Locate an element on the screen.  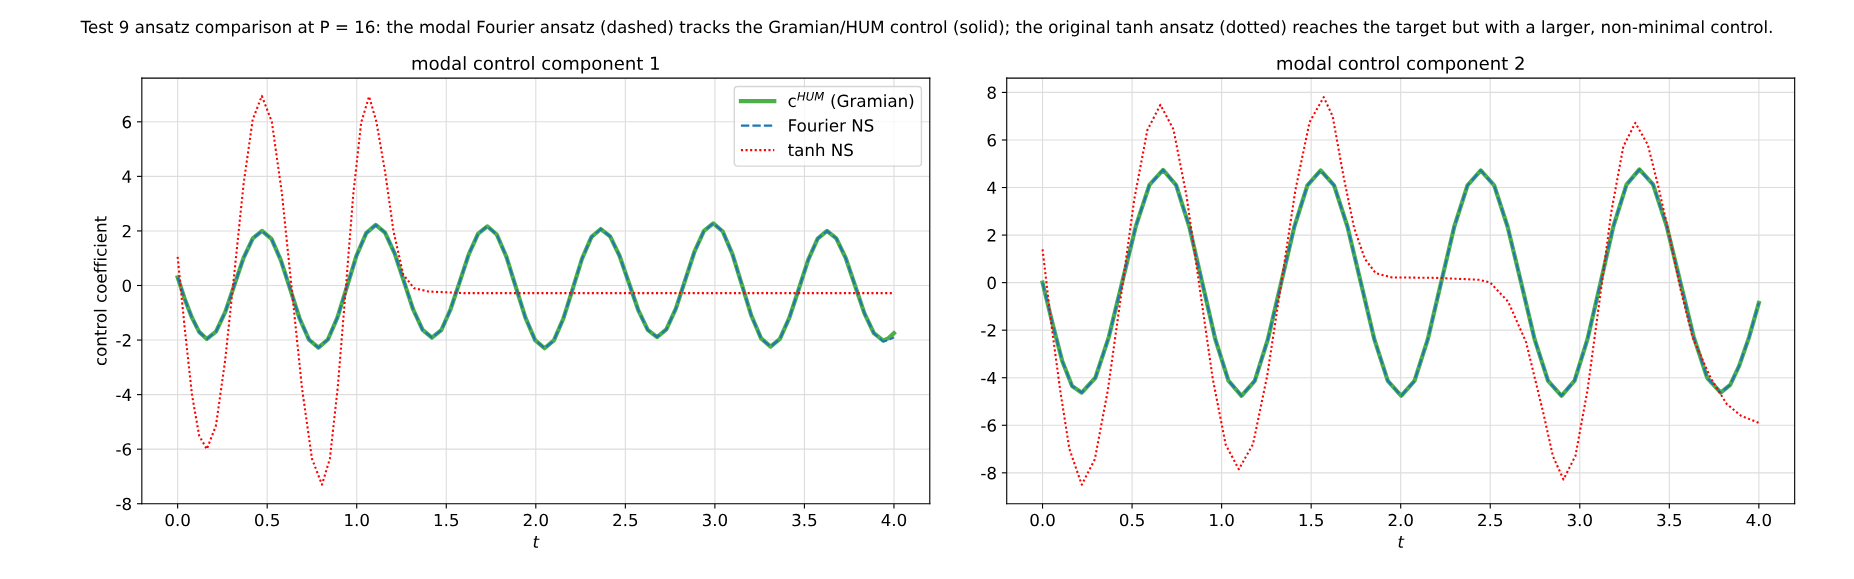
legend-label: c$^{HUM}$ (Gramian) is located at coordinates (851, 101).